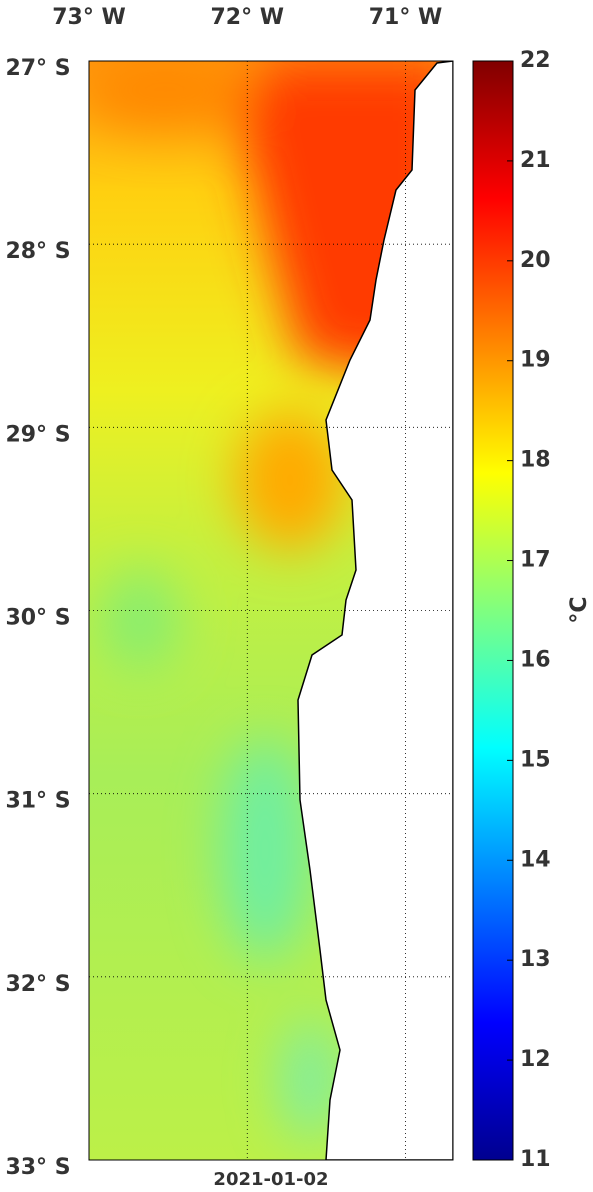 Image resolution: width=593 pixels, height=1192 pixels. I want to click on colorbar-tick-label: 19, so click(535, 360).